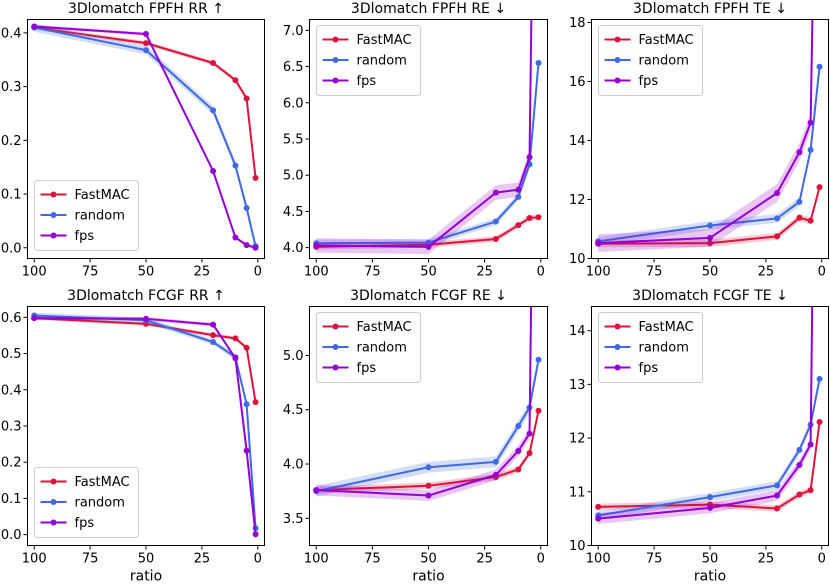 The image size is (830, 587). What do you see at coordinates (146, 296) in the screenshot?
I see `chart-title: 3Dlomatch FCGF RR ↑` at bounding box center [146, 296].